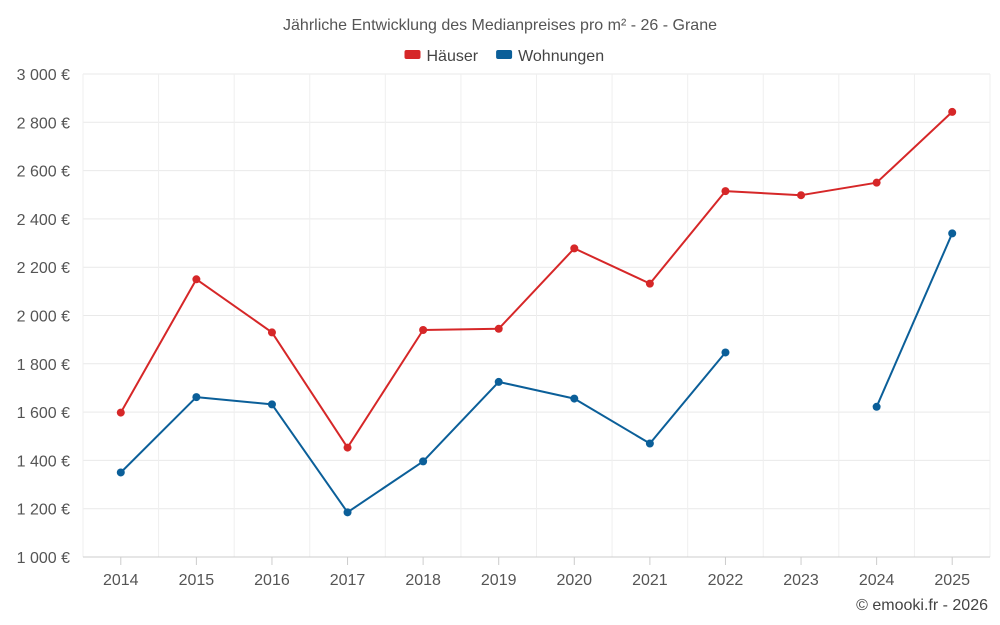 The image size is (1000, 625). I want to click on x-tick-label: 2021, so click(650, 580).